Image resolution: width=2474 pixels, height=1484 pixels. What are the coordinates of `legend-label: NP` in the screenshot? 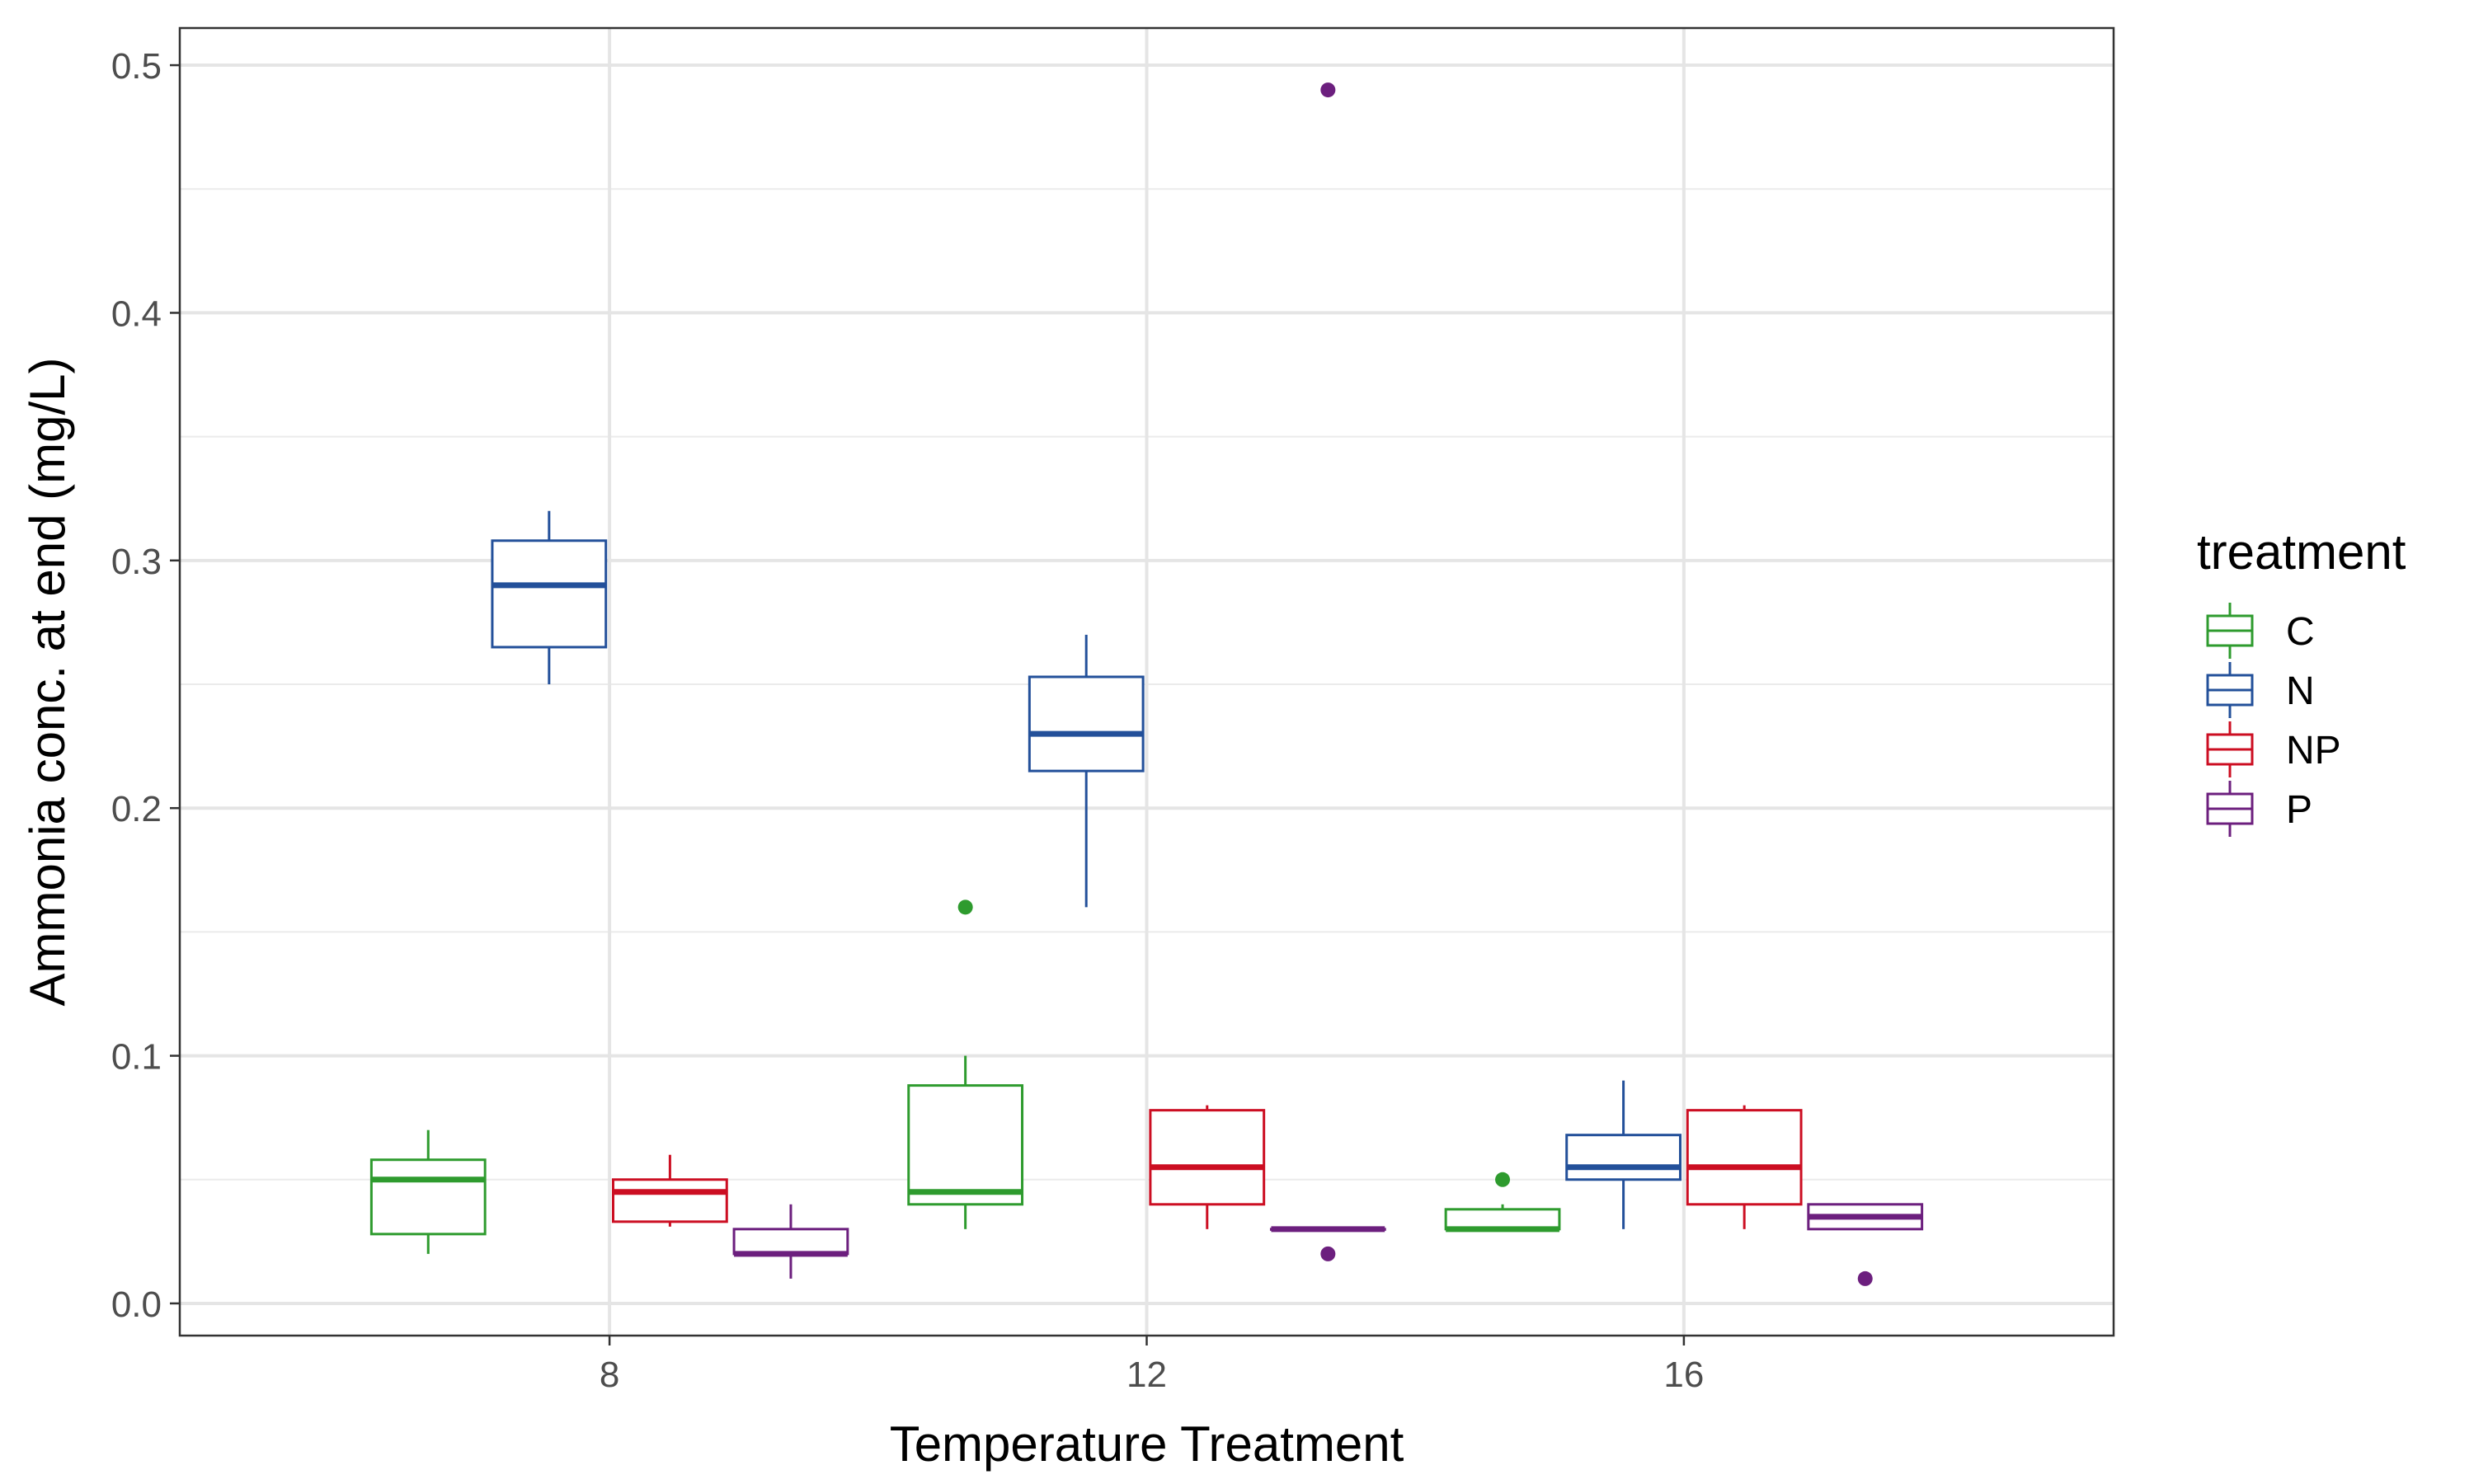 It's located at (2313, 751).